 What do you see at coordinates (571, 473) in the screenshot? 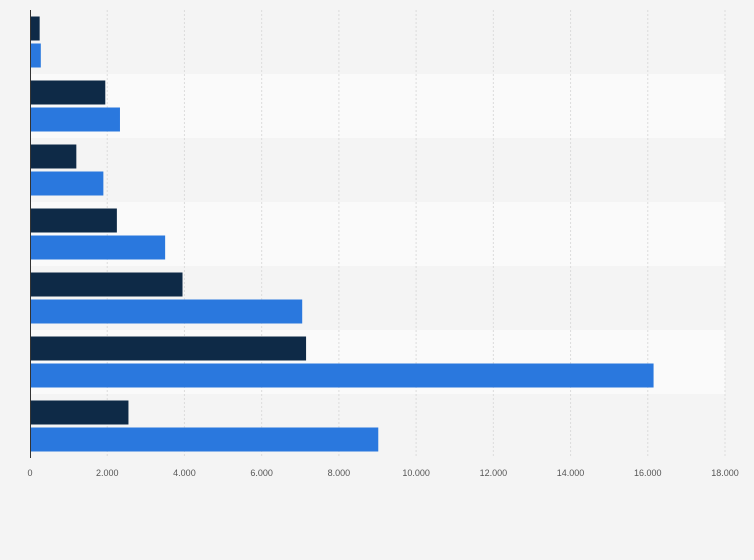
I see `x-tick-label: 14.000` at bounding box center [571, 473].